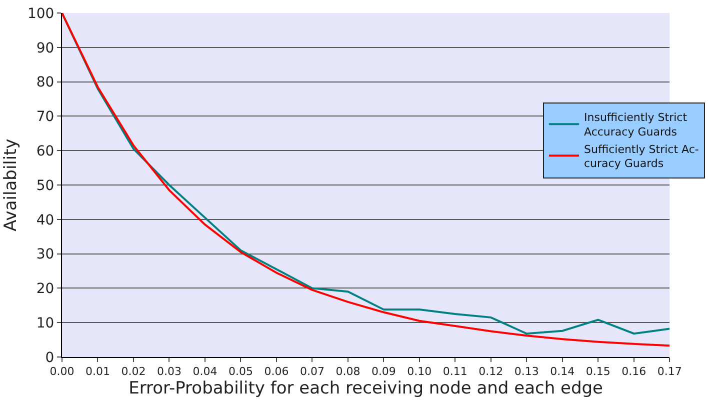 Image resolution: width=722 pixels, height=403 pixels. What do you see at coordinates (45, 82) in the screenshot?
I see `y-tick-label: 80` at bounding box center [45, 82].